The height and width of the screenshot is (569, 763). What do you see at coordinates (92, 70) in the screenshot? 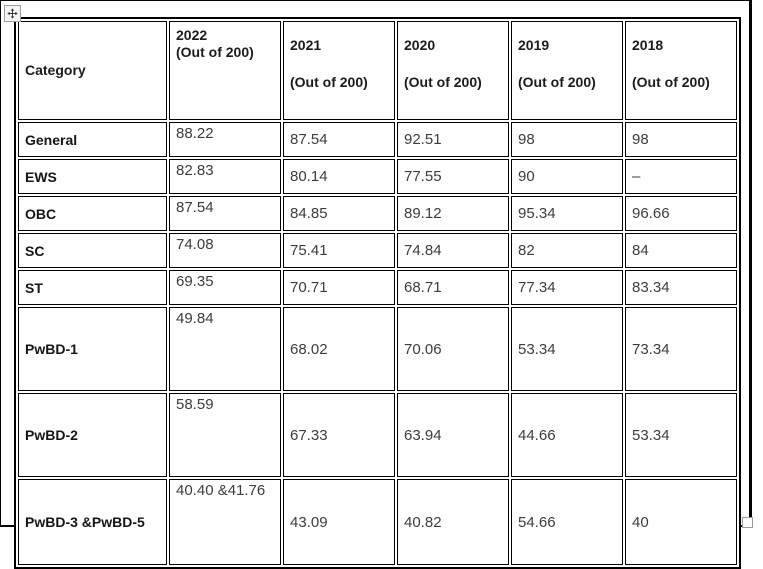
I see `header-cell-category: Category` at bounding box center [92, 70].